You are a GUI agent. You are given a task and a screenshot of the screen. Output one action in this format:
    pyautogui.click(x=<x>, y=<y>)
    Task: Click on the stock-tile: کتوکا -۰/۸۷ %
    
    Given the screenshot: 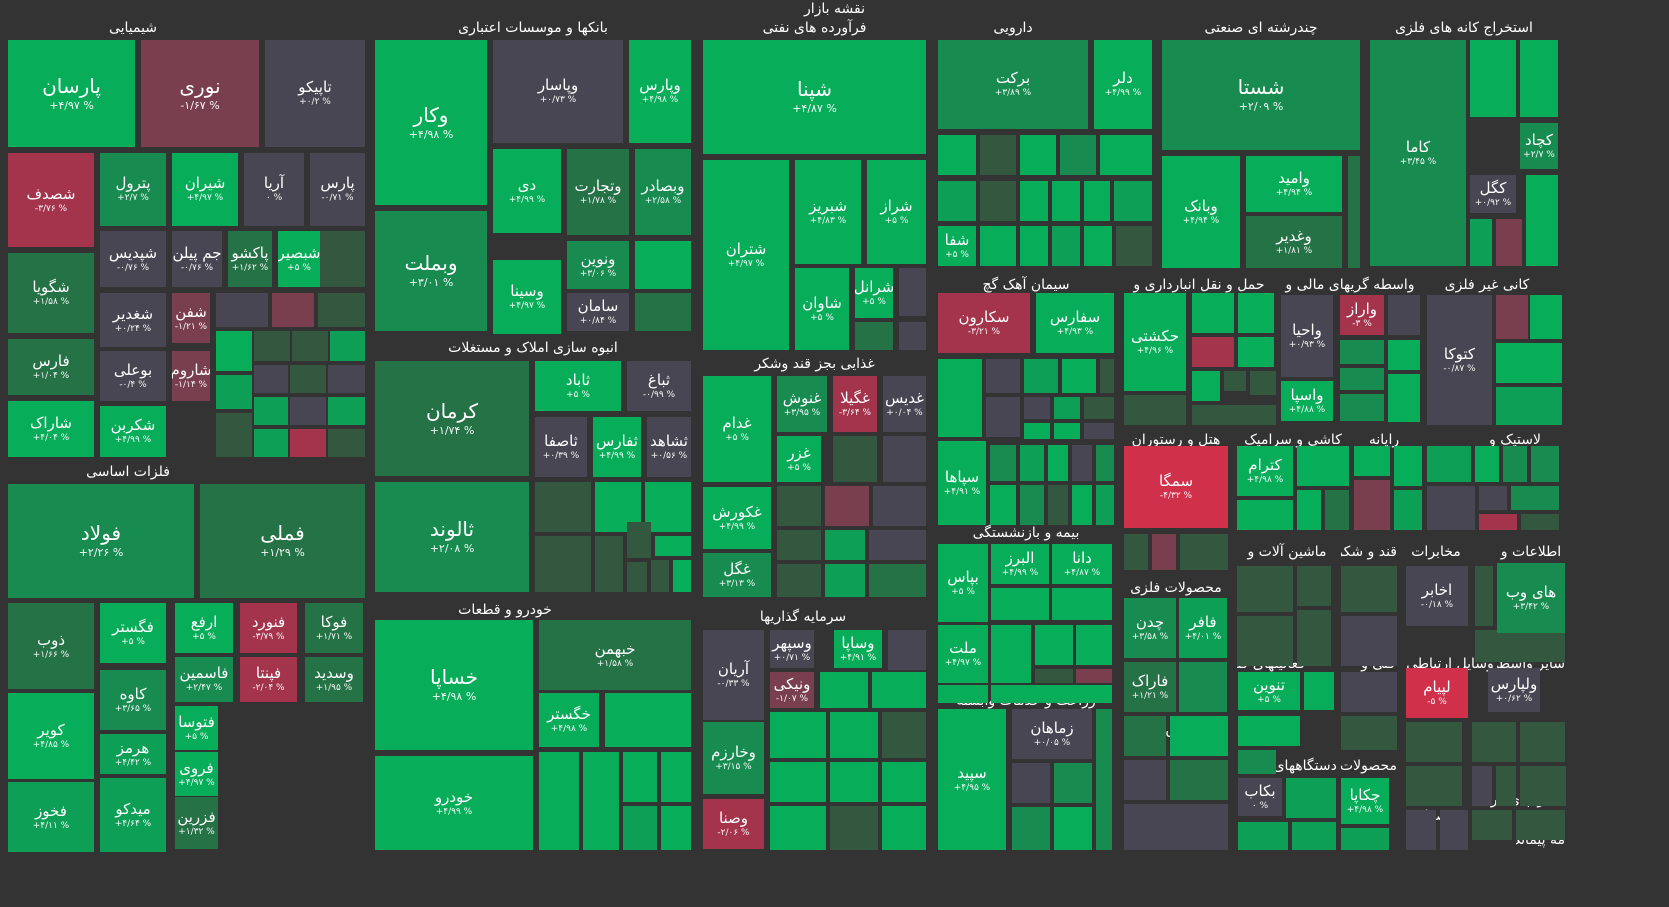 What is the action you would take?
    pyautogui.click(x=1459, y=360)
    